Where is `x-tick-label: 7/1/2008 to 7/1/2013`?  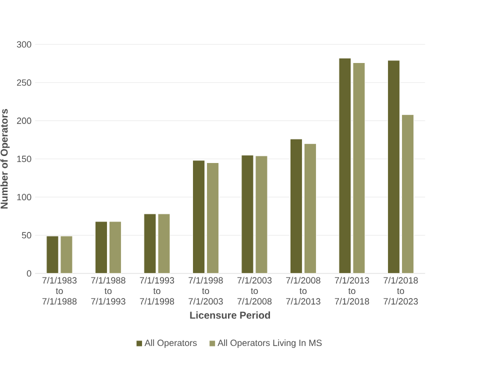
x-tick-label: 7/1/2008 to 7/1/2013 is located at coordinates (303, 290).